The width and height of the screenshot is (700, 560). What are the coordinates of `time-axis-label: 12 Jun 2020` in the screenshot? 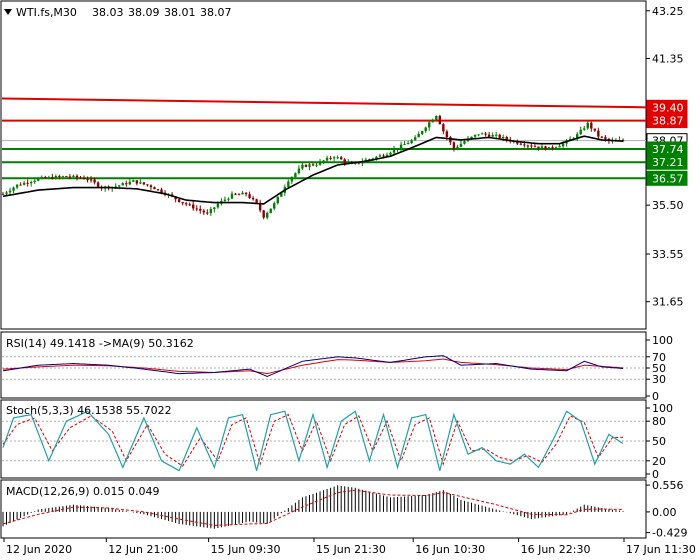 It's located at (39, 549).